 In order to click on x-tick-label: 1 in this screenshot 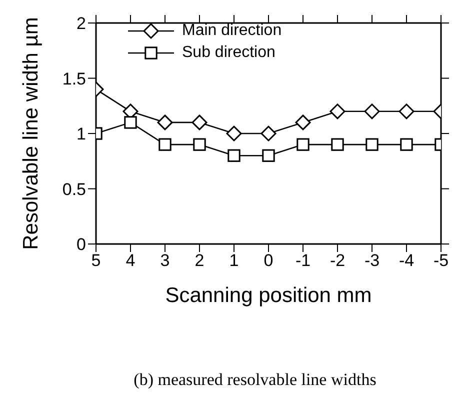, I will do `click(234, 260)`.